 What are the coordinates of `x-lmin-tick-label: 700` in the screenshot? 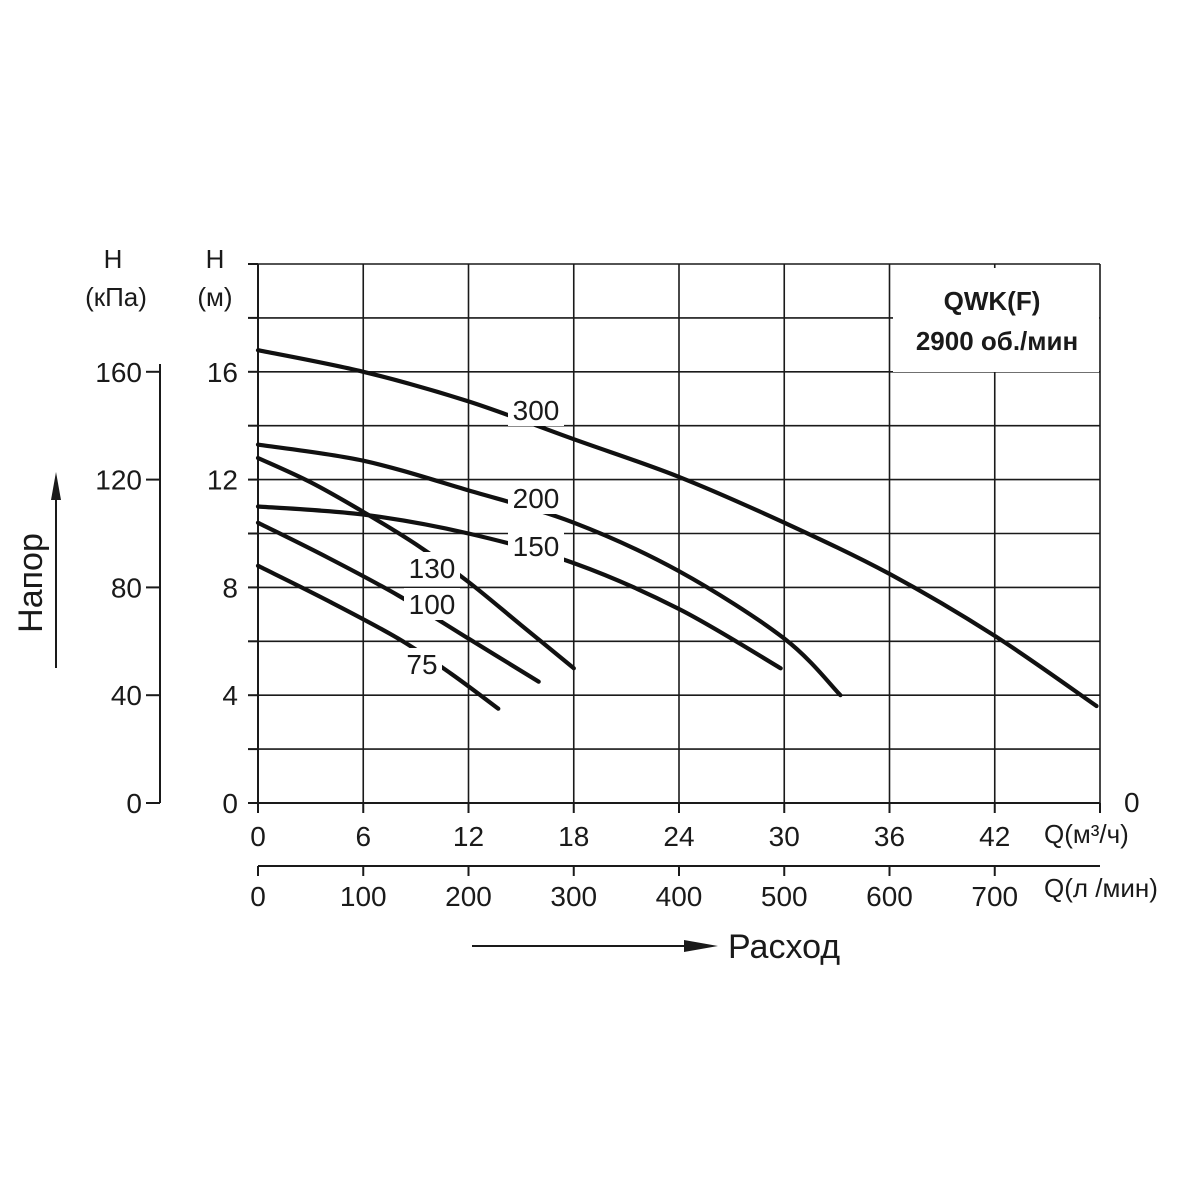 It's located at (994, 896).